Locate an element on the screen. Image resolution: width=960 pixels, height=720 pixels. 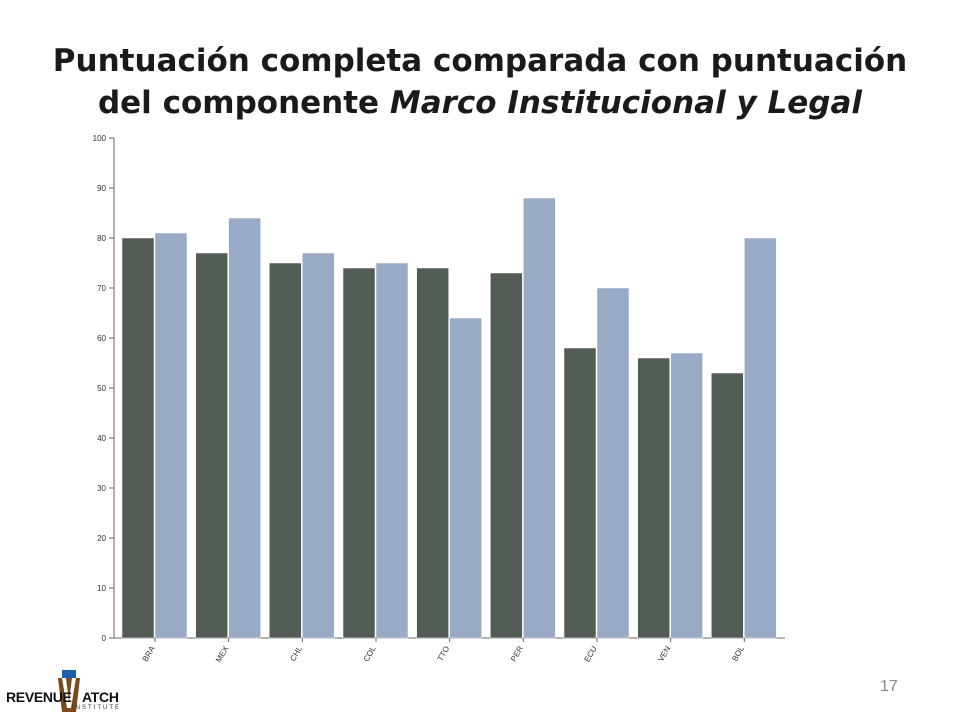
title-line-2-italic: Marco Institucional y Legal is located at coordinates (626, 103).